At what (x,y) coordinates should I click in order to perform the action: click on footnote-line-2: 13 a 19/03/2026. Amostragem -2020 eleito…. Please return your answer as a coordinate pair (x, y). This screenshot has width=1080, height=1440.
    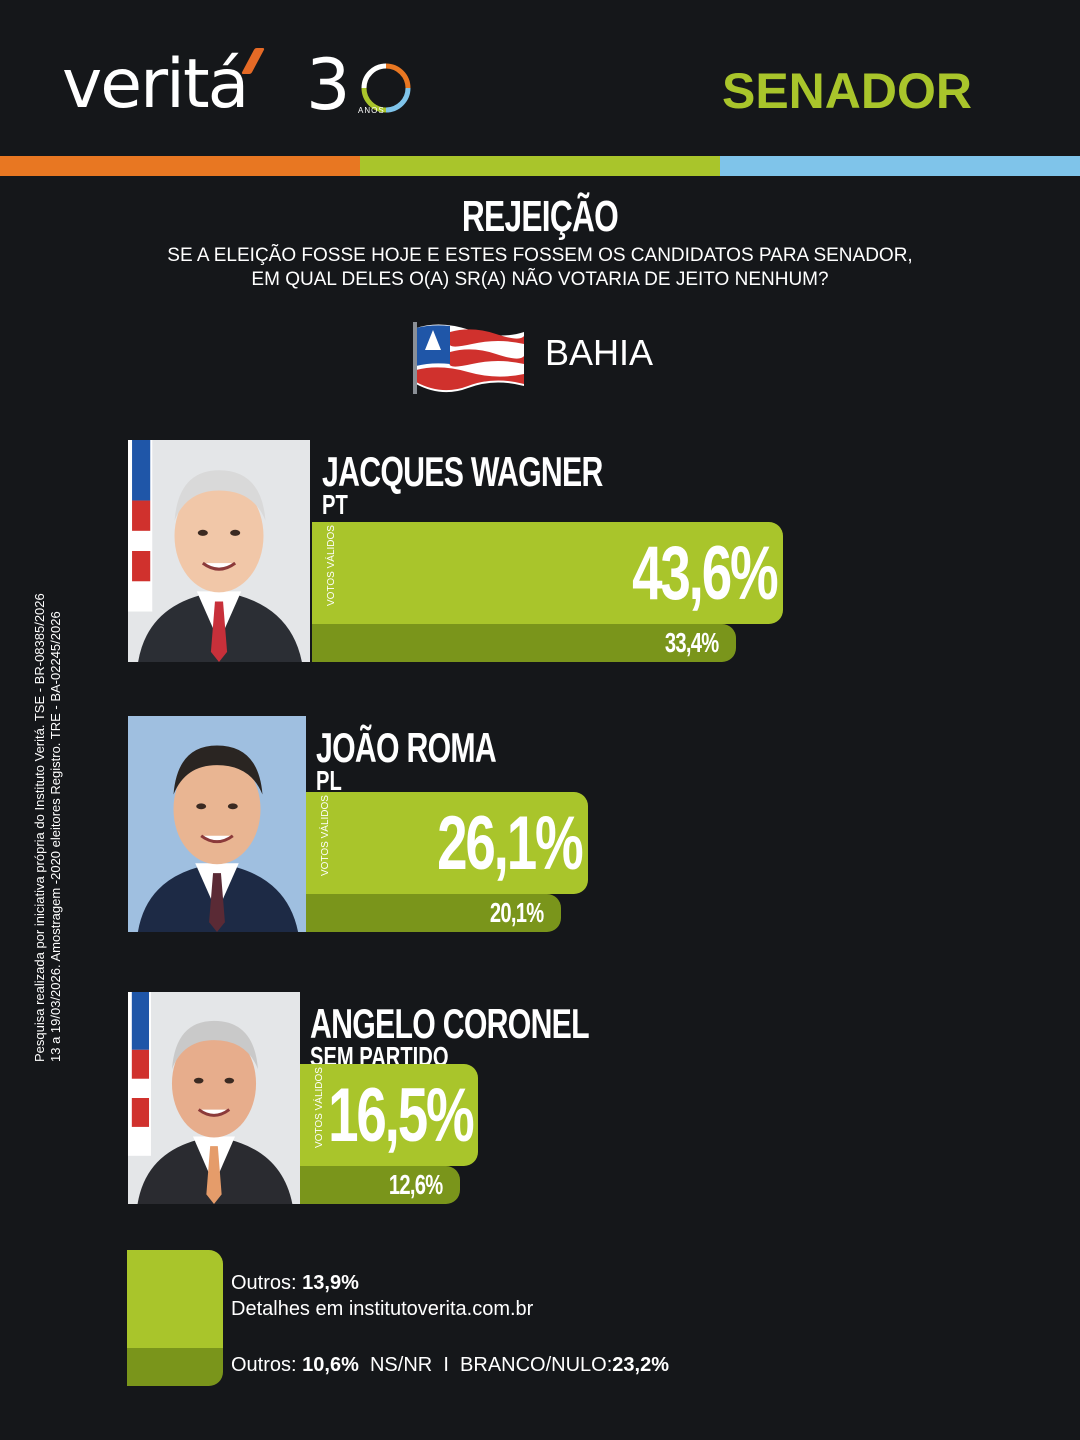
    Looking at the image, I should click on (55, 836).